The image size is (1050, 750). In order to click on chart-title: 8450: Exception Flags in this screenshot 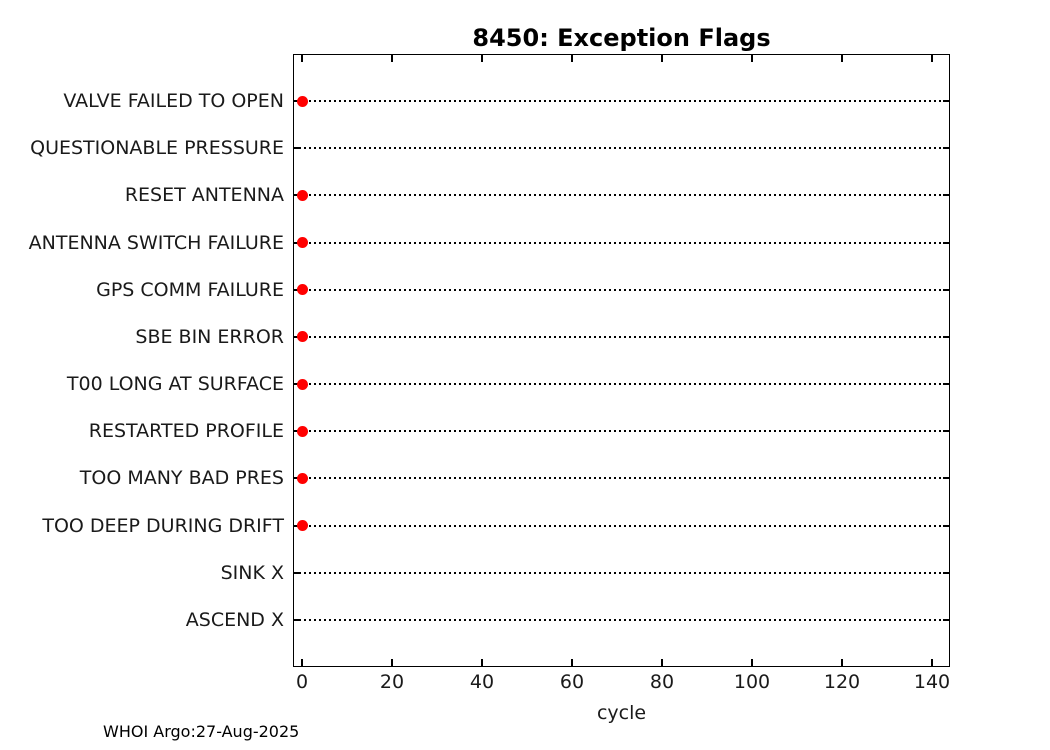, I will do `click(621, 38)`.